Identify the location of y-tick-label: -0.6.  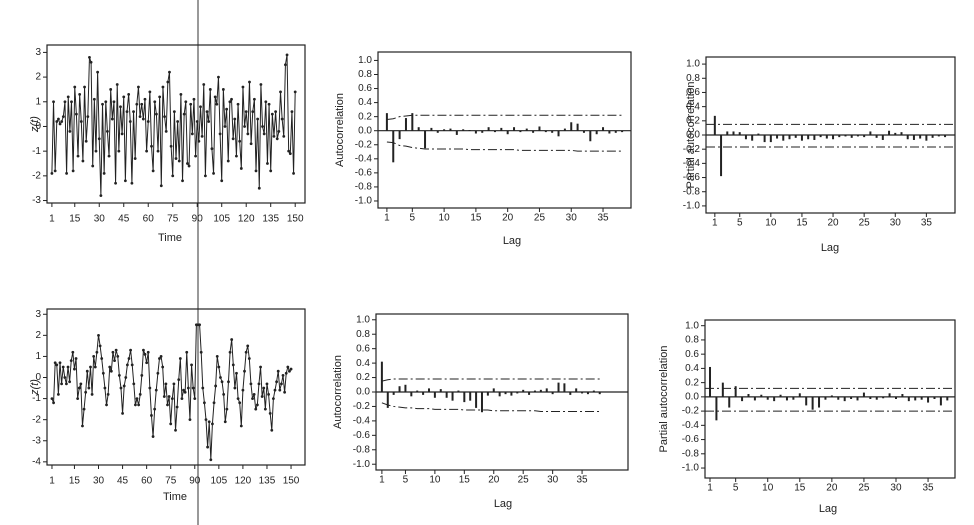
(692, 177).